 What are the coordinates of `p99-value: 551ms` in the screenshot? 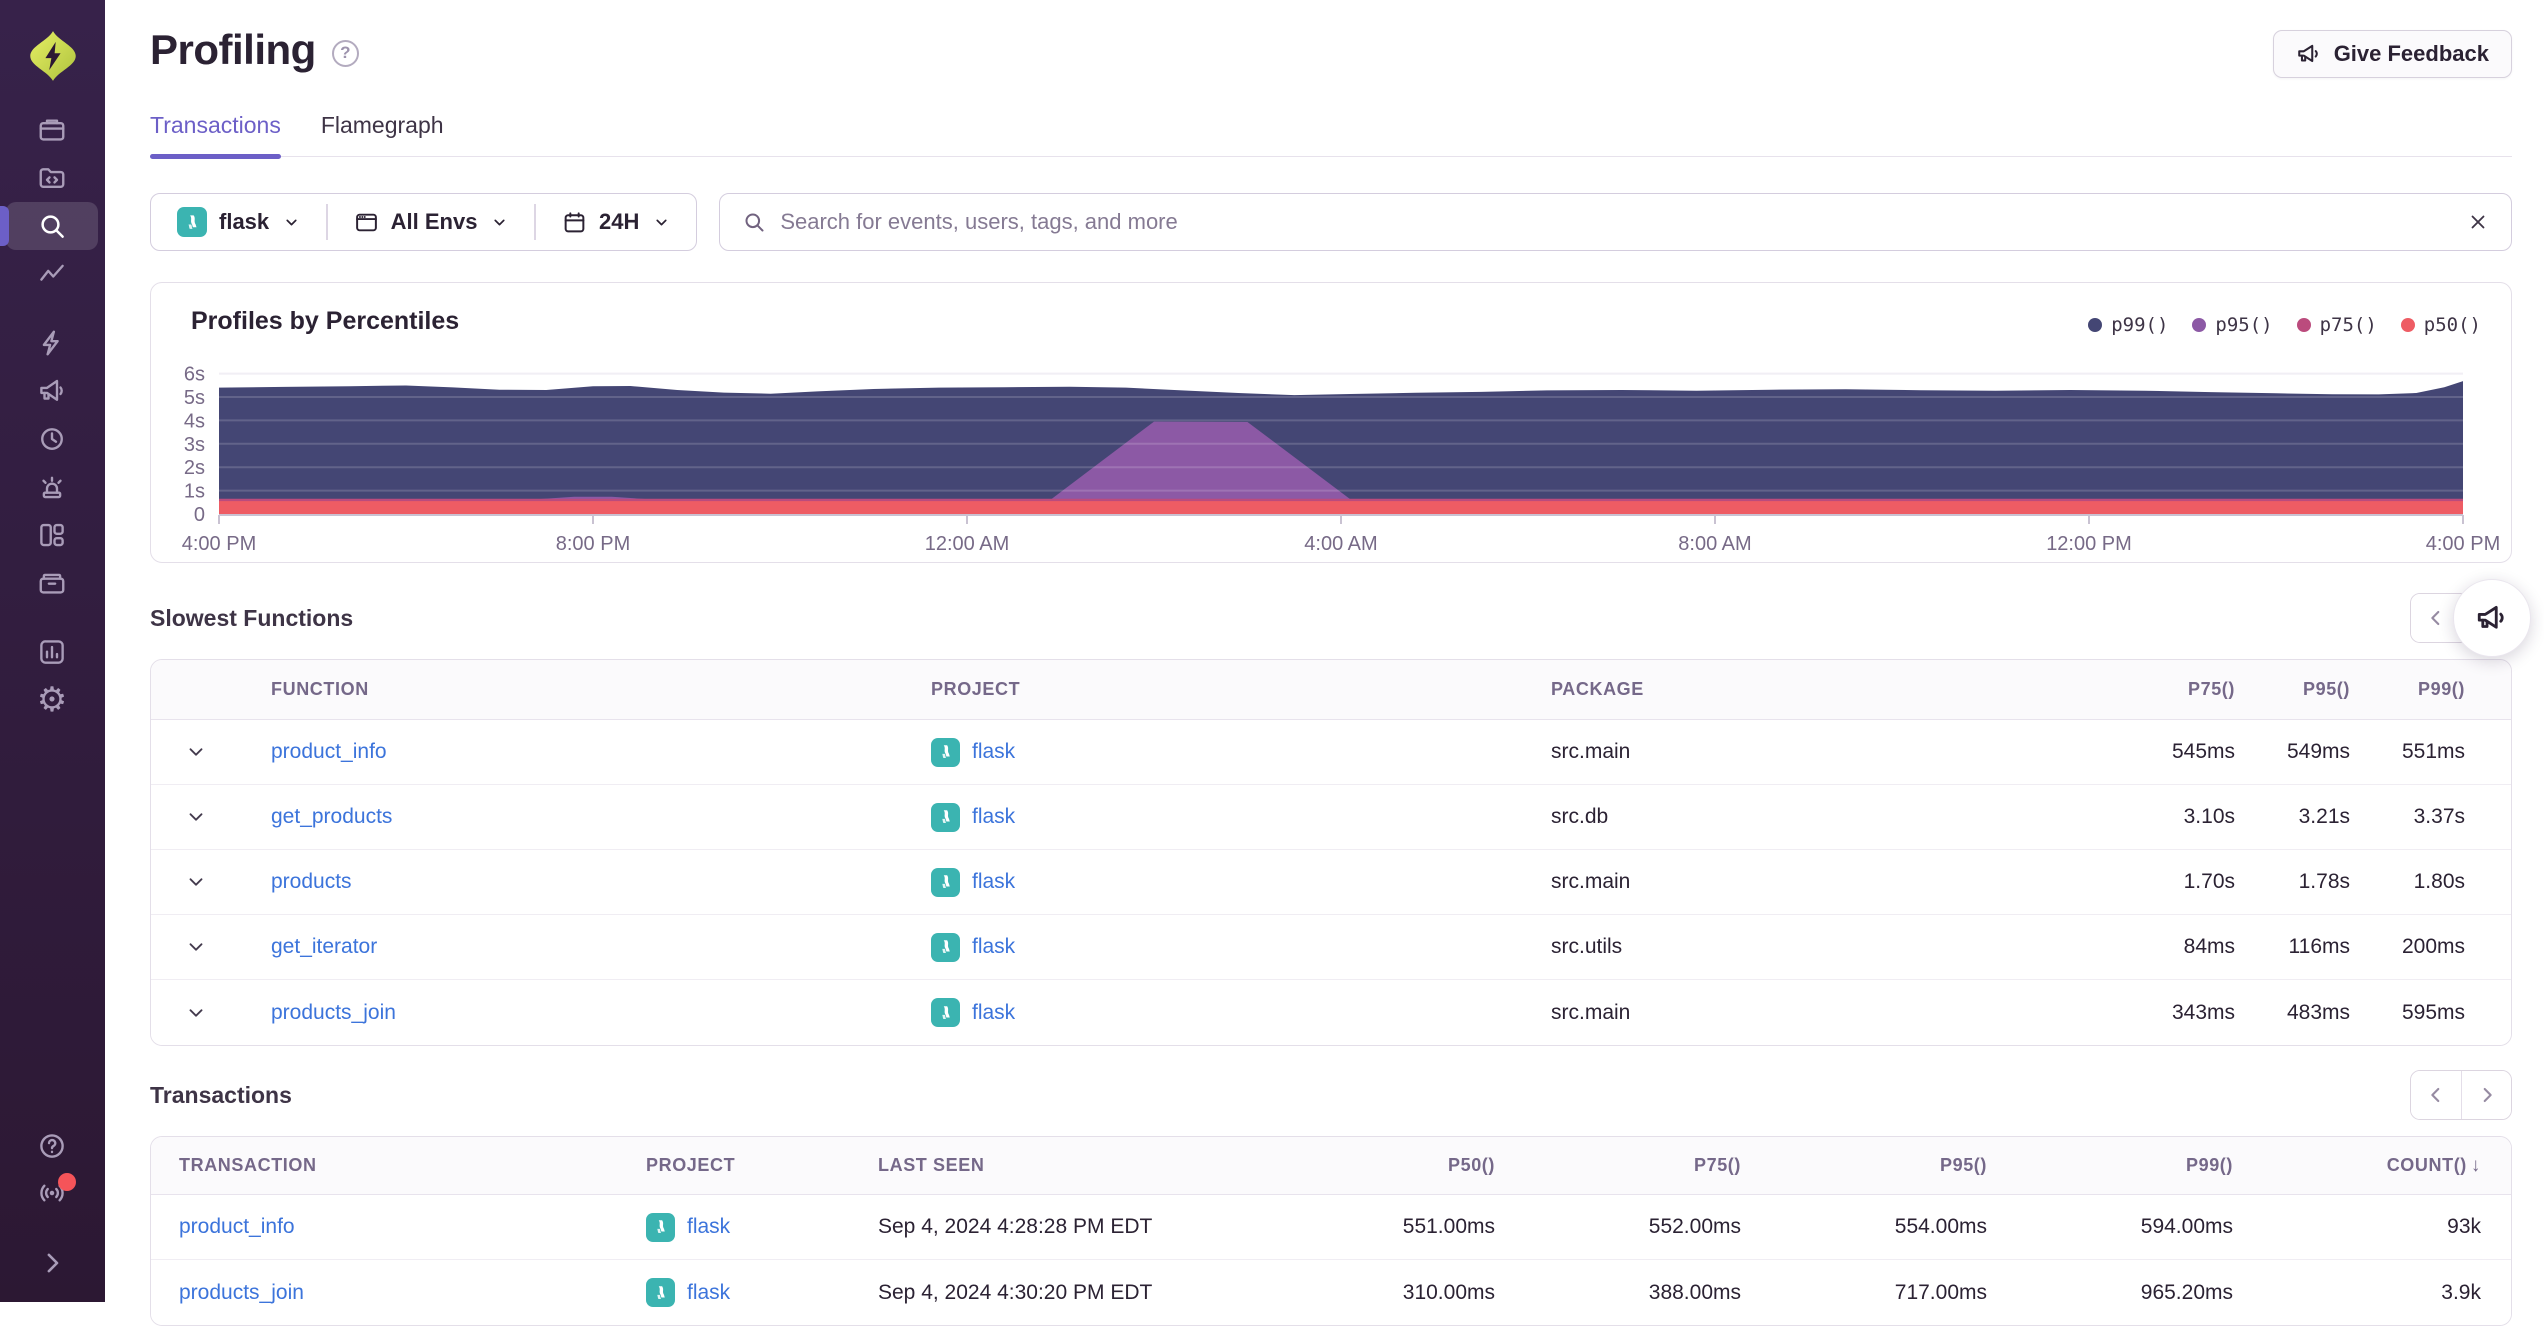 It's located at (2433, 751).